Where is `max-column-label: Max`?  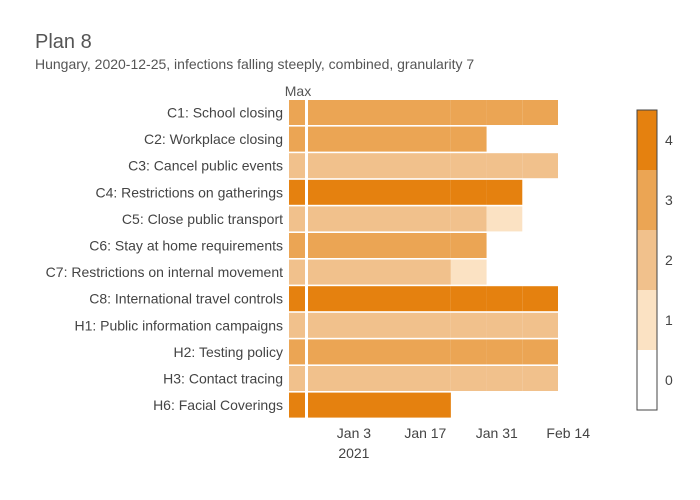
max-column-label: Max is located at coordinates (298, 91).